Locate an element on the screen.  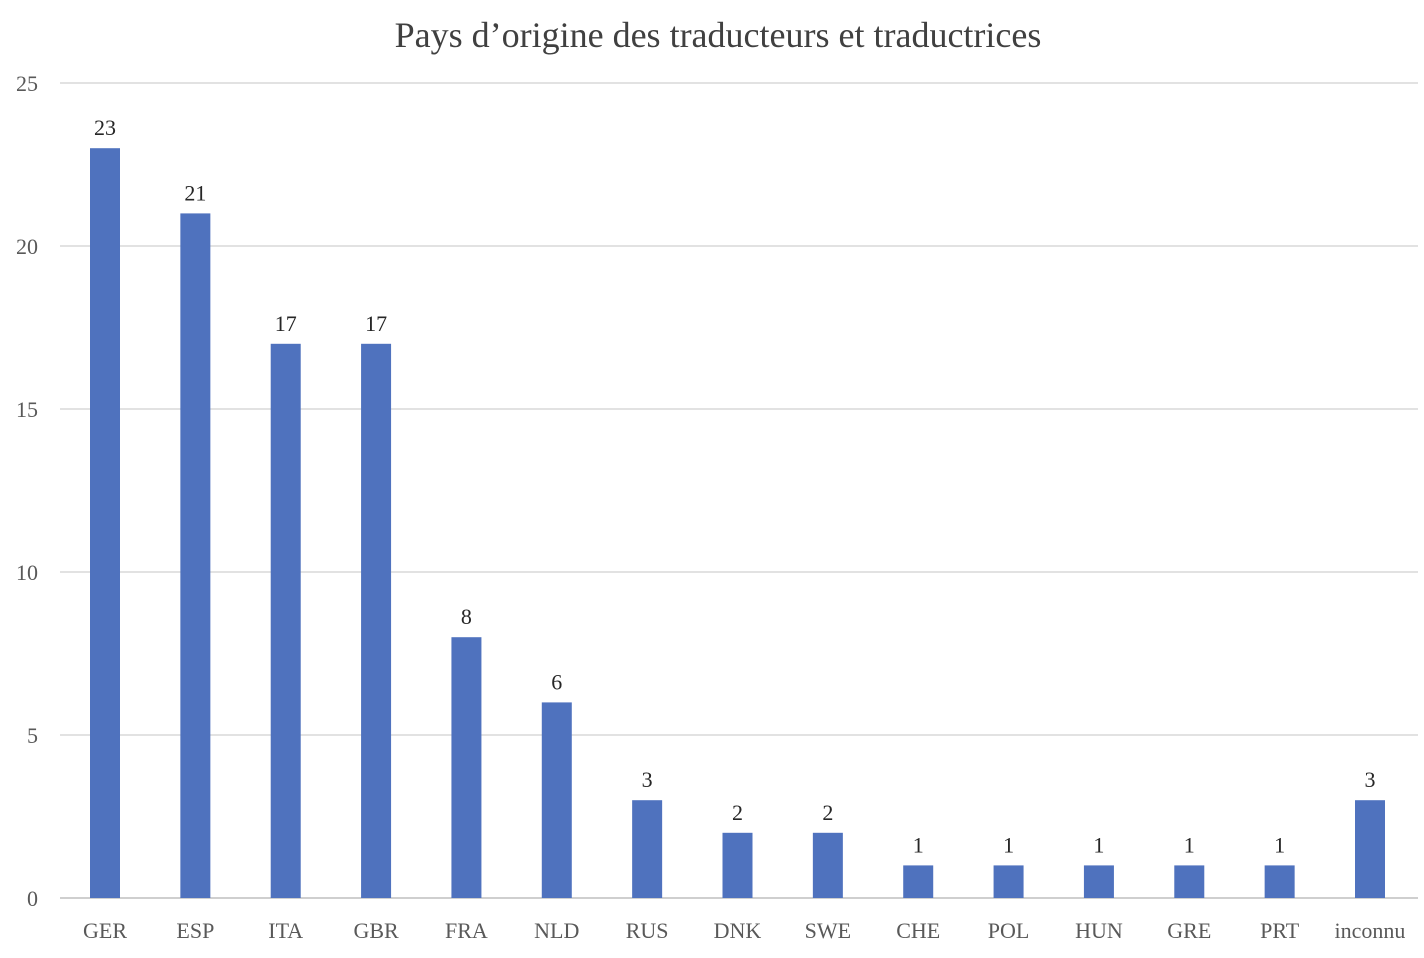
x-category-label: SWE is located at coordinates (828, 930).